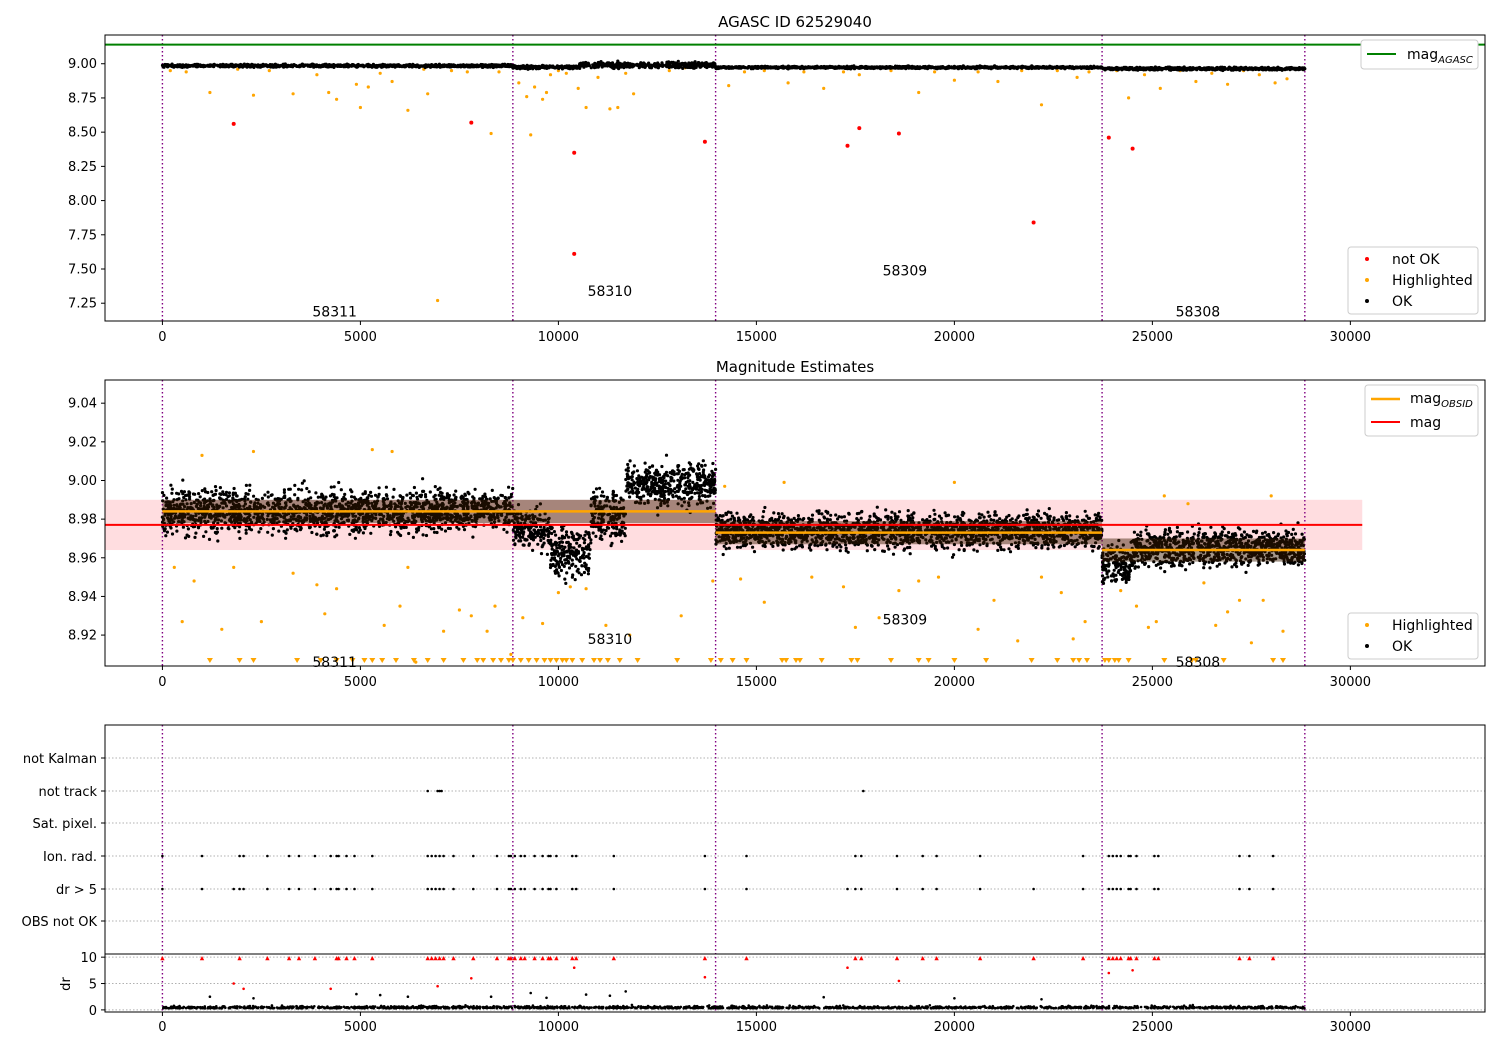 Image resolution: width=1500 pixels, height=1050 pixels. I want to click on agasc-xtick-label: 20000, so click(954, 337).